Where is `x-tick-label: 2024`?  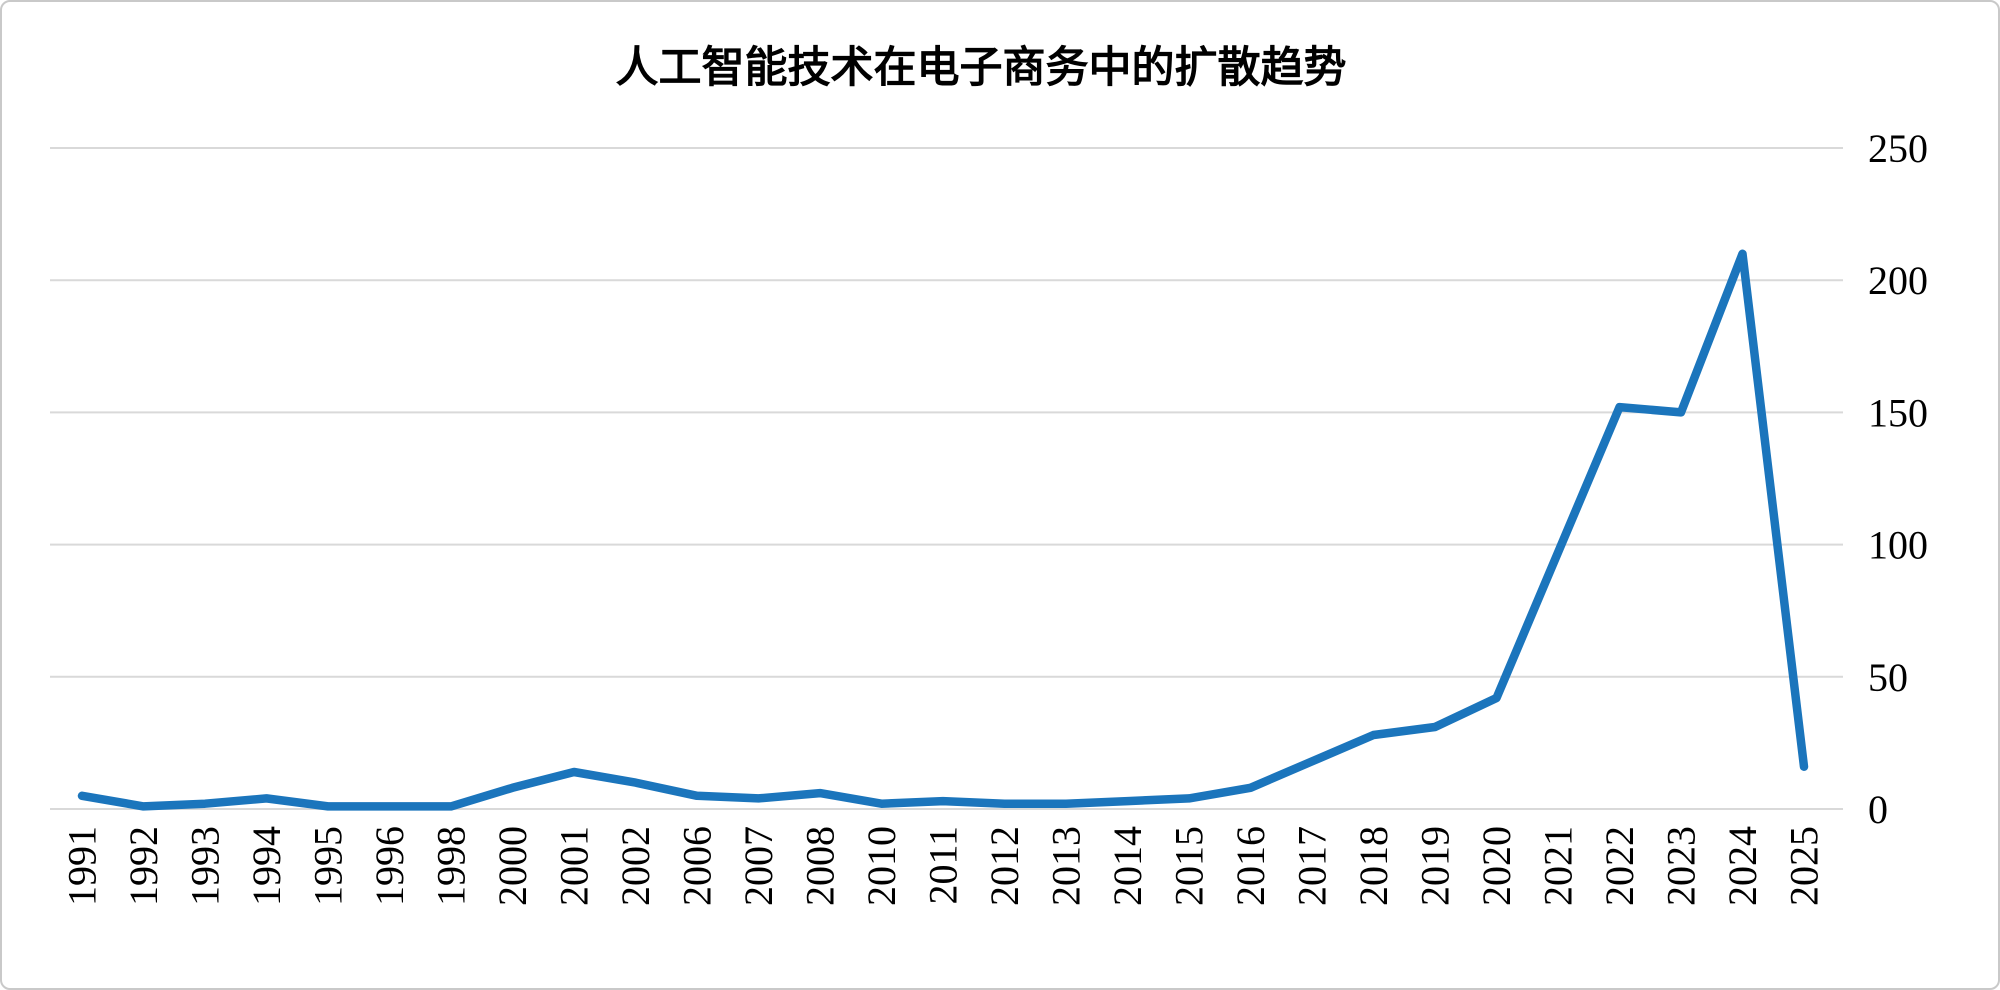
x-tick-label: 2024 is located at coordinates (1742, 866).